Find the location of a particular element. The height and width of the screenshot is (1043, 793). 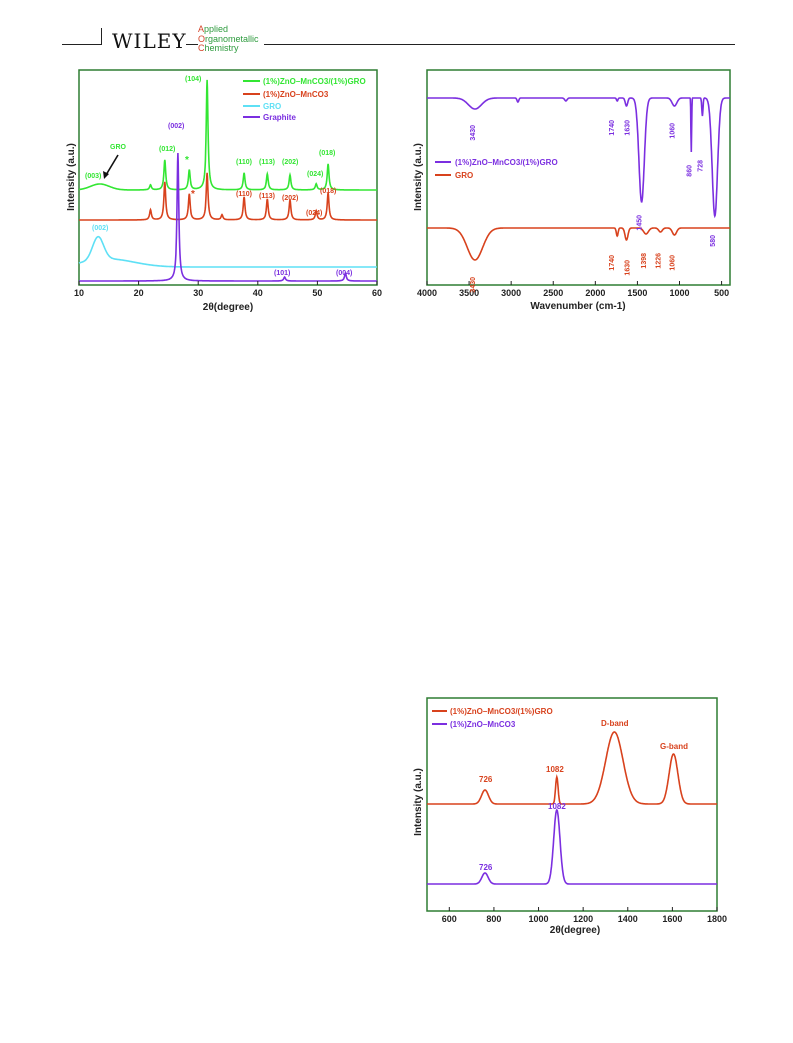

raman-anno-0: 726 is located at coordinates (486, 779).